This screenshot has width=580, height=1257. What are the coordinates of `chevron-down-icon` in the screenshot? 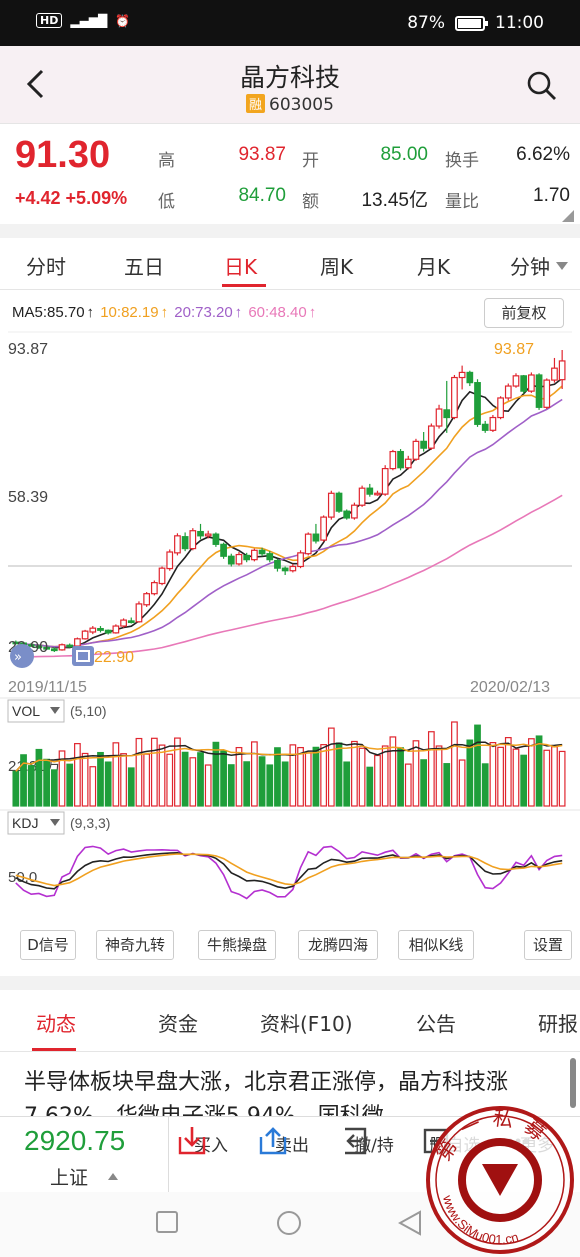 It's located at (55, 710).